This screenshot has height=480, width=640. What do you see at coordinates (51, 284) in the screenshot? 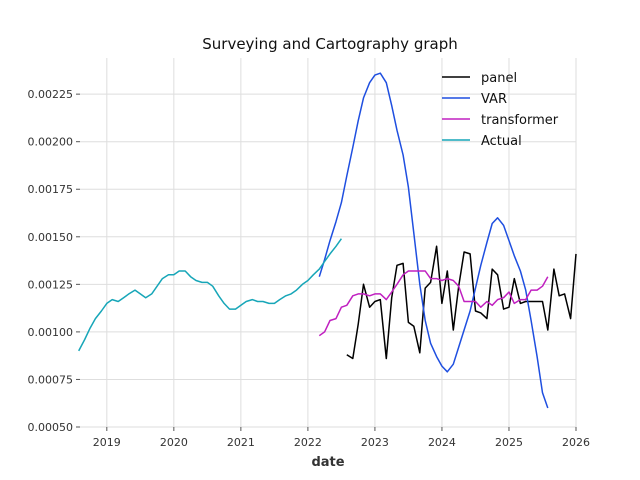
I see `y-tick-label: 0.00125` at bounding box center [51, 284].